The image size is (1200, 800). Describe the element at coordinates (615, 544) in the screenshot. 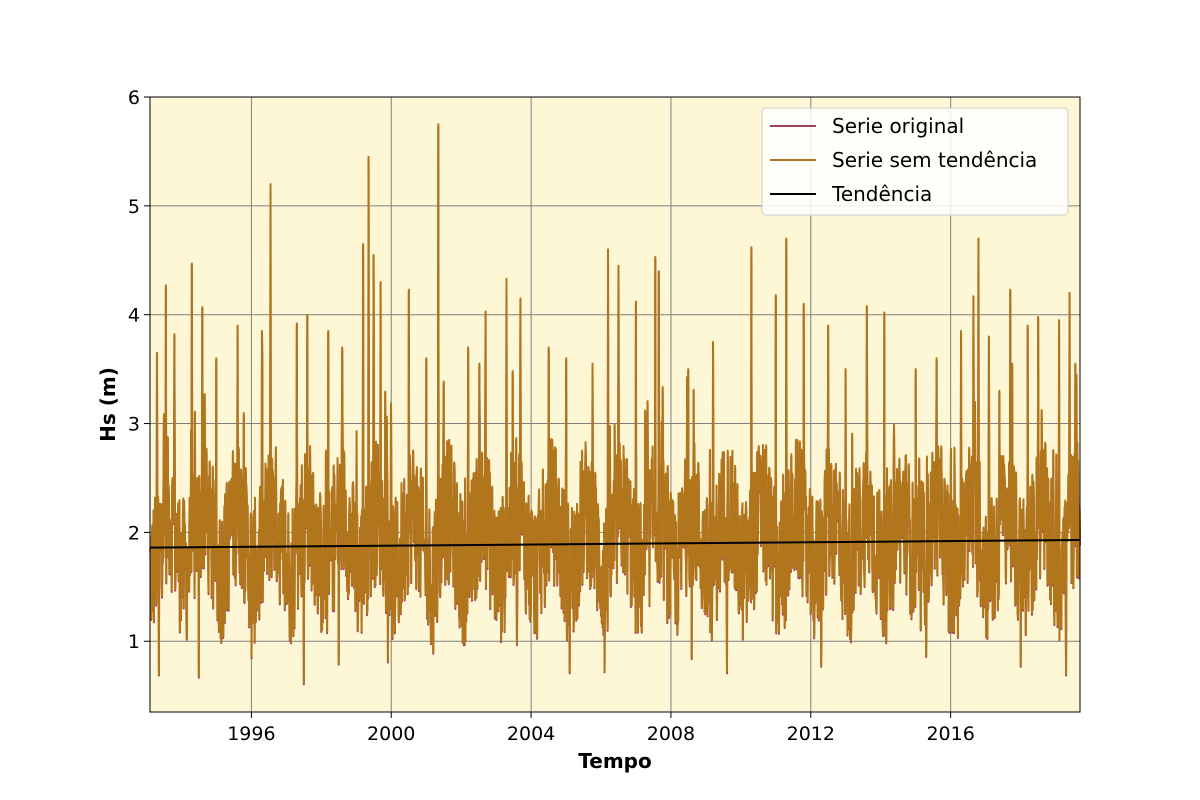

I see `series-tendencia-line` at that location.